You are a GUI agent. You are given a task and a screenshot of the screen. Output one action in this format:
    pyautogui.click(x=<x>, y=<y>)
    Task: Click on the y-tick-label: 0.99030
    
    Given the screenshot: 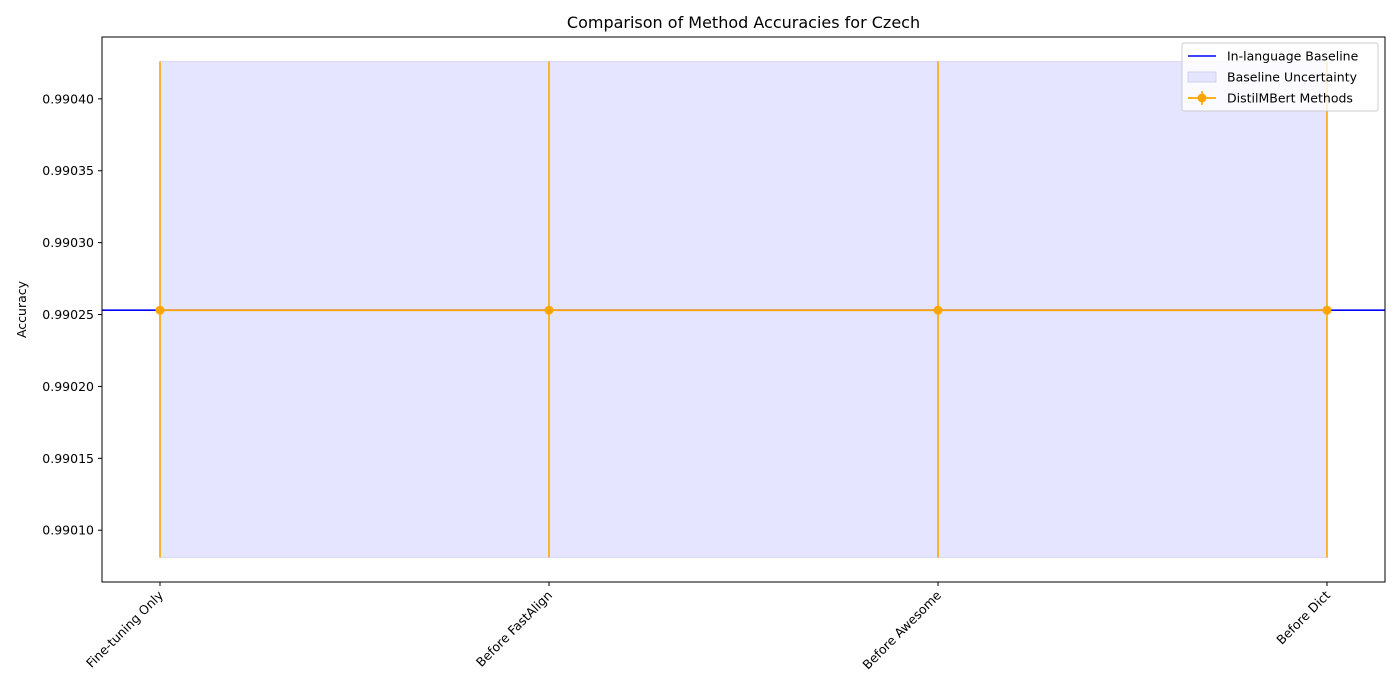 What is the action you would take?
    pyautogui.click(x=68, y=242)
    